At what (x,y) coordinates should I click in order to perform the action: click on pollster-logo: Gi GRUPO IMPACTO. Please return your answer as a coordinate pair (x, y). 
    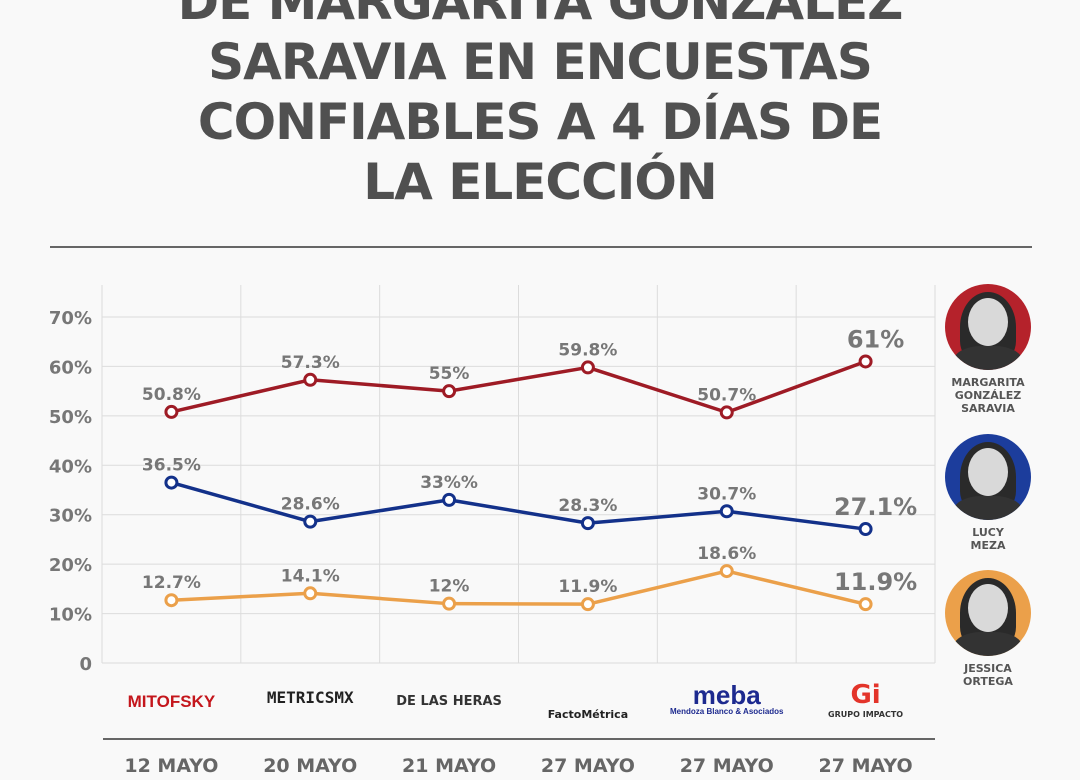
    Looking at the image, I should click on (866, 699).